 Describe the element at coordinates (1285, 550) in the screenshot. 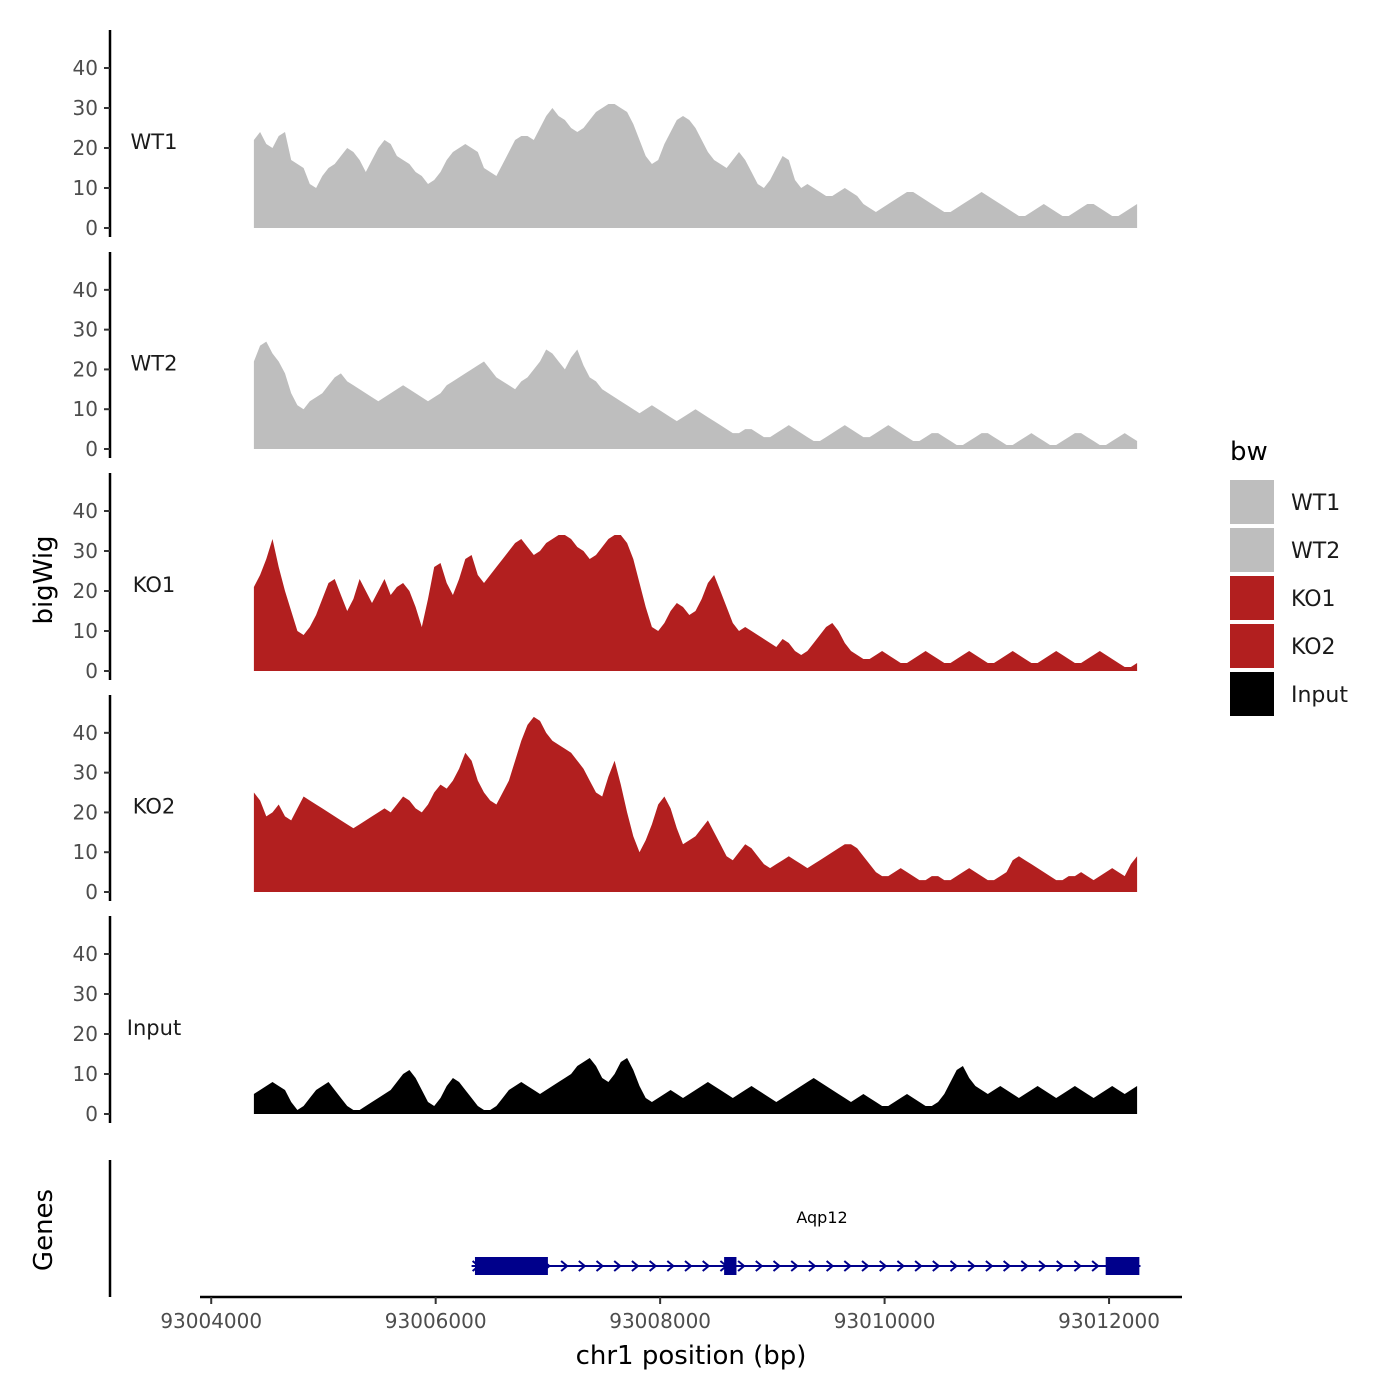

I see `legend-item-wt2: WT2` at that location.